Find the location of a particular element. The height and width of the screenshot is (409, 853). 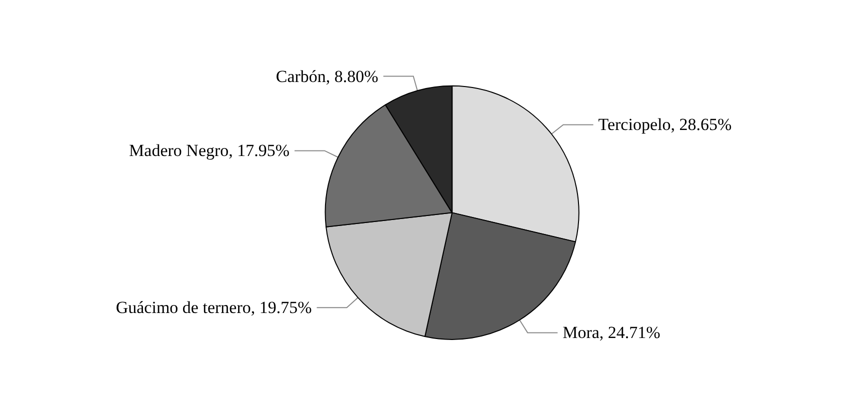

slice-label: Madero Negro, 17.95% is located at coordinates (209, 150).